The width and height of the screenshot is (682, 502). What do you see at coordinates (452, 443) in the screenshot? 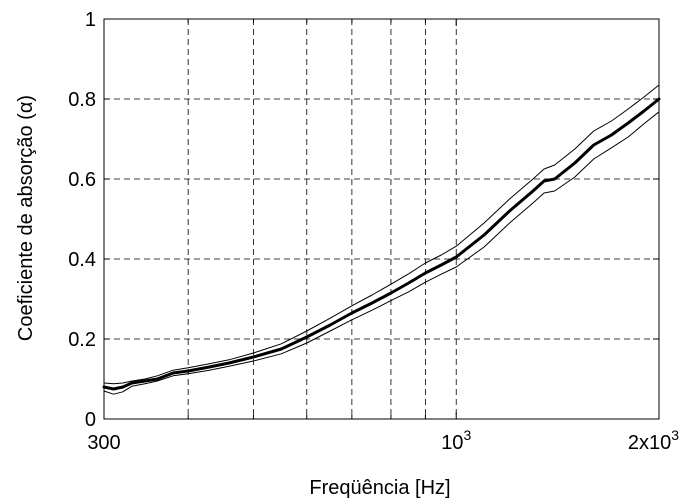
I see `x-tick-label-base: 10` at bounding box center [452, 443].